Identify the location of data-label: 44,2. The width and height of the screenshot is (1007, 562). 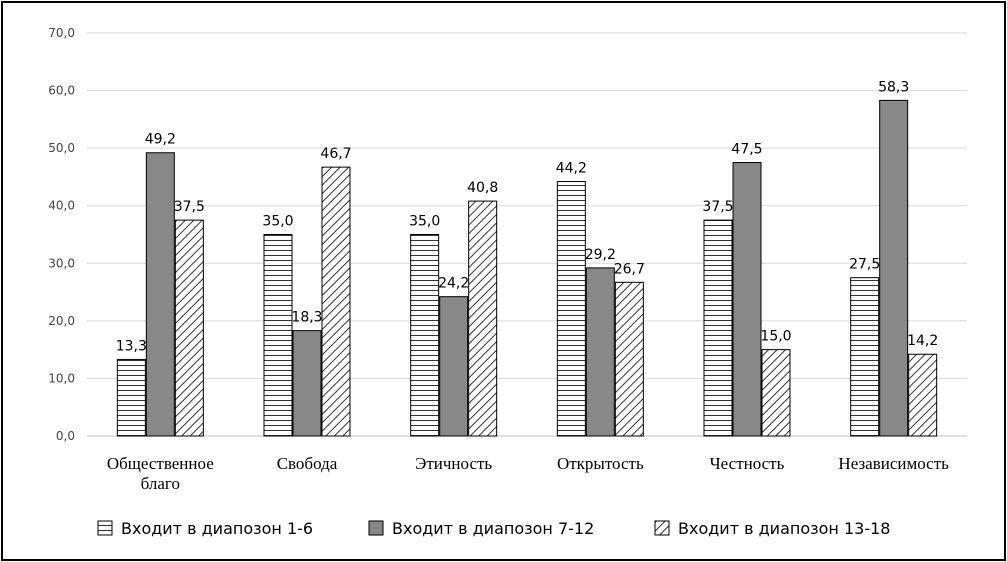
(571, 169).